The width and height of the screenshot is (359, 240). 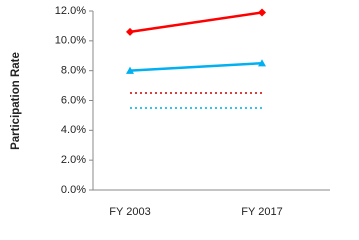 What do you see at coordinates (73, 130) in the screenshot?
I see `y-tick-label: 4.0%` at bounding box center [73, 130].